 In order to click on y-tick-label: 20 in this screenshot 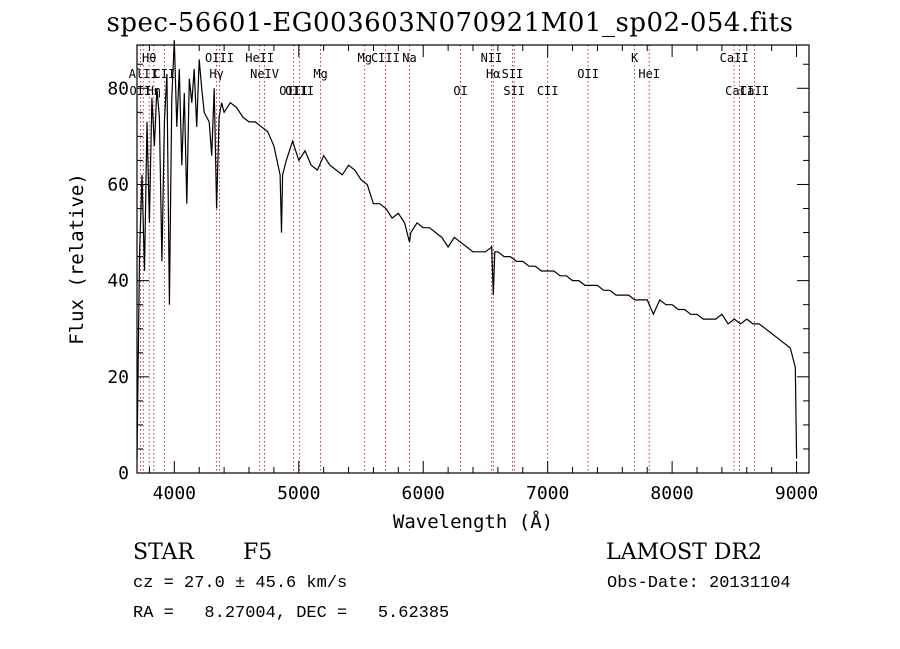, I will do `click(118, 377)`.